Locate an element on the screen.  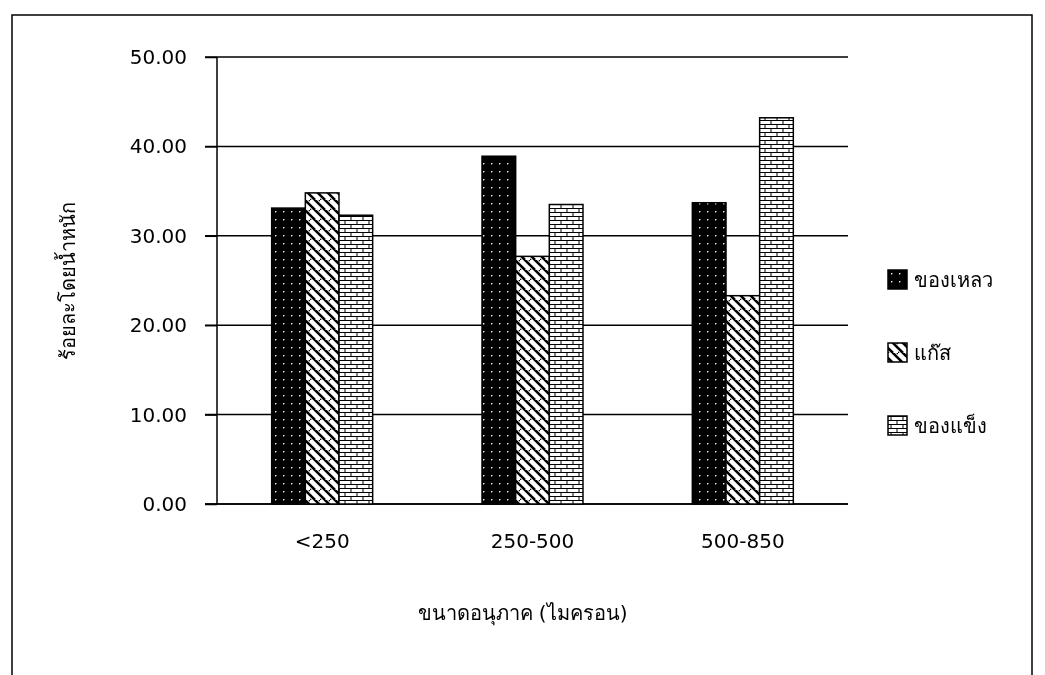
legend-label: ของเหลว is located at coordinates (953, 280).